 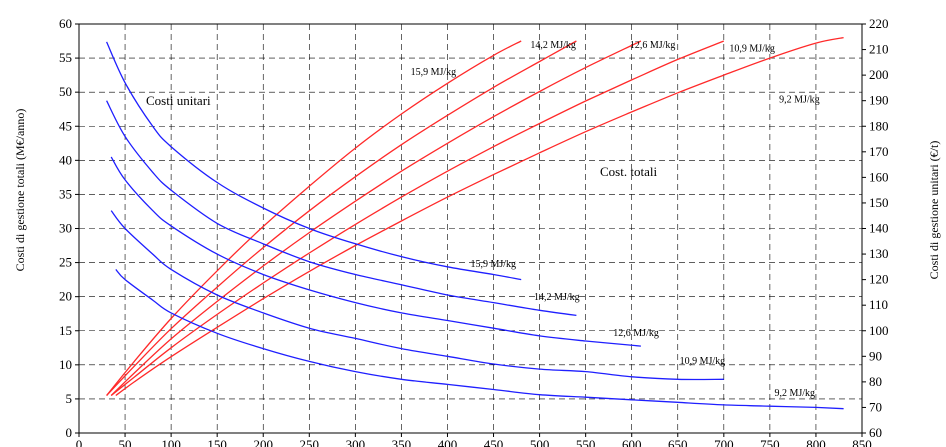 What do you see at coordinates (494, 442) in the screenshot?
I see `x-tick-label: 450` at bounding box center [494, 442].